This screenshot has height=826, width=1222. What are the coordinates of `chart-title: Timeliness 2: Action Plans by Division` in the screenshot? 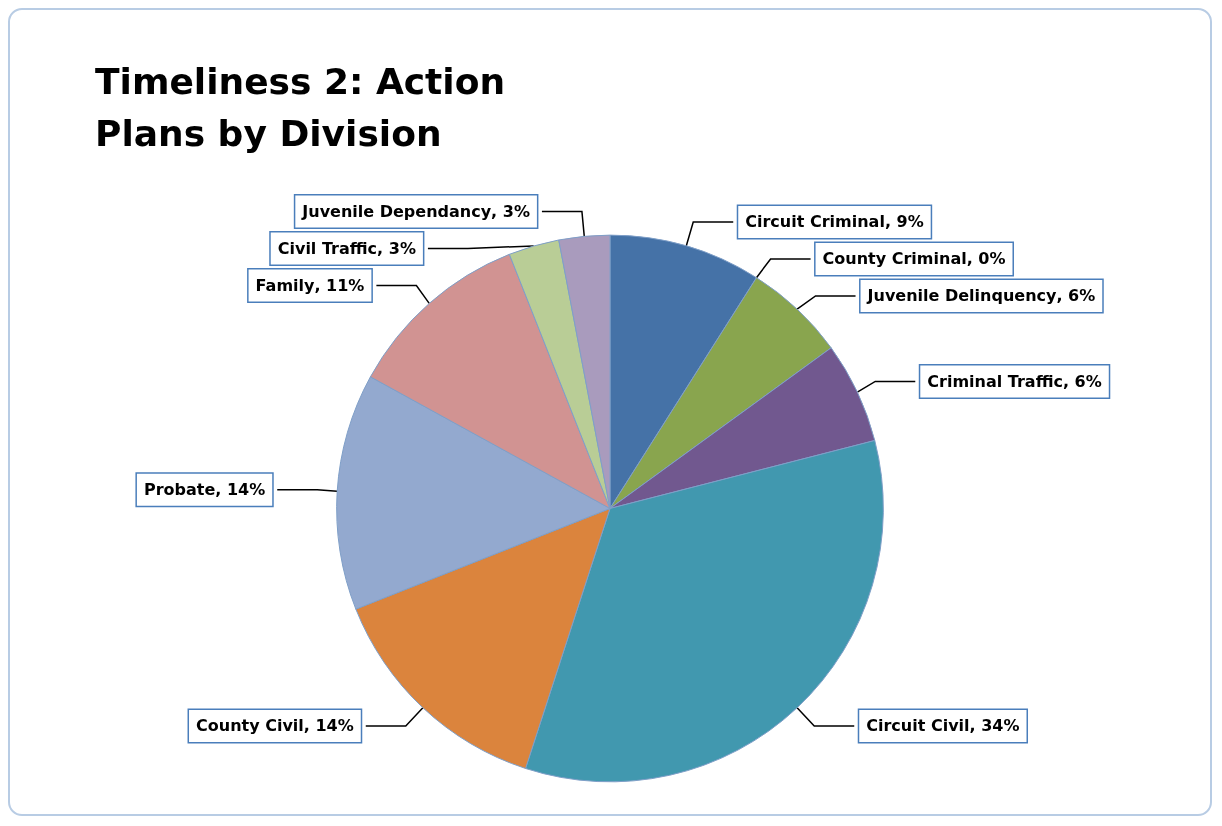 It's located at (306, 107).